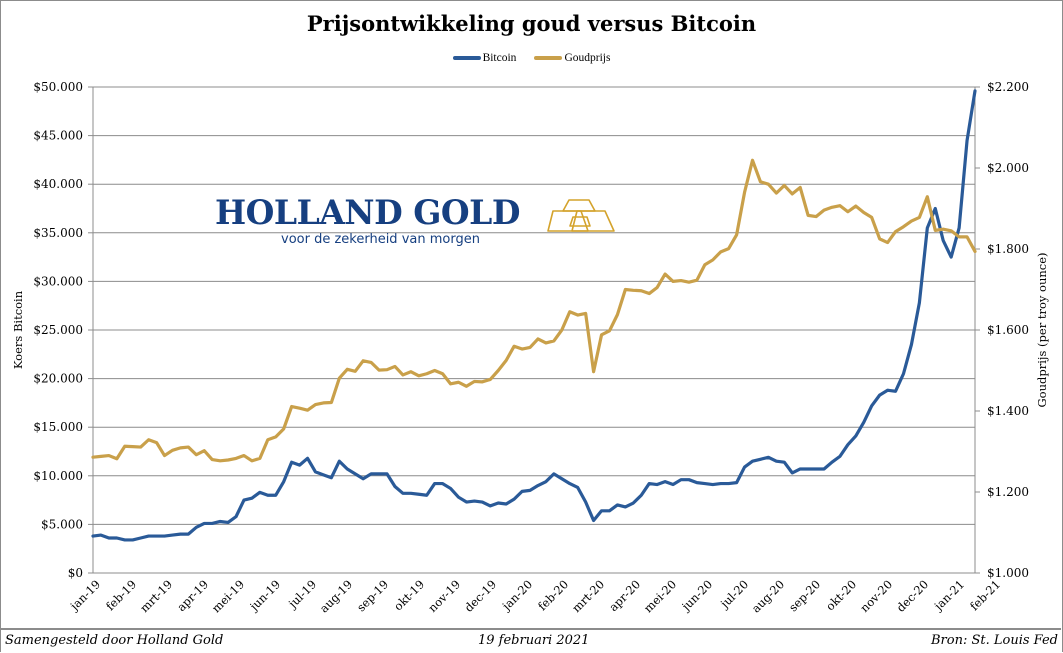 The image size is (1063, 653). I want to click on x-tick-label: dec-19, so click(481, 596).